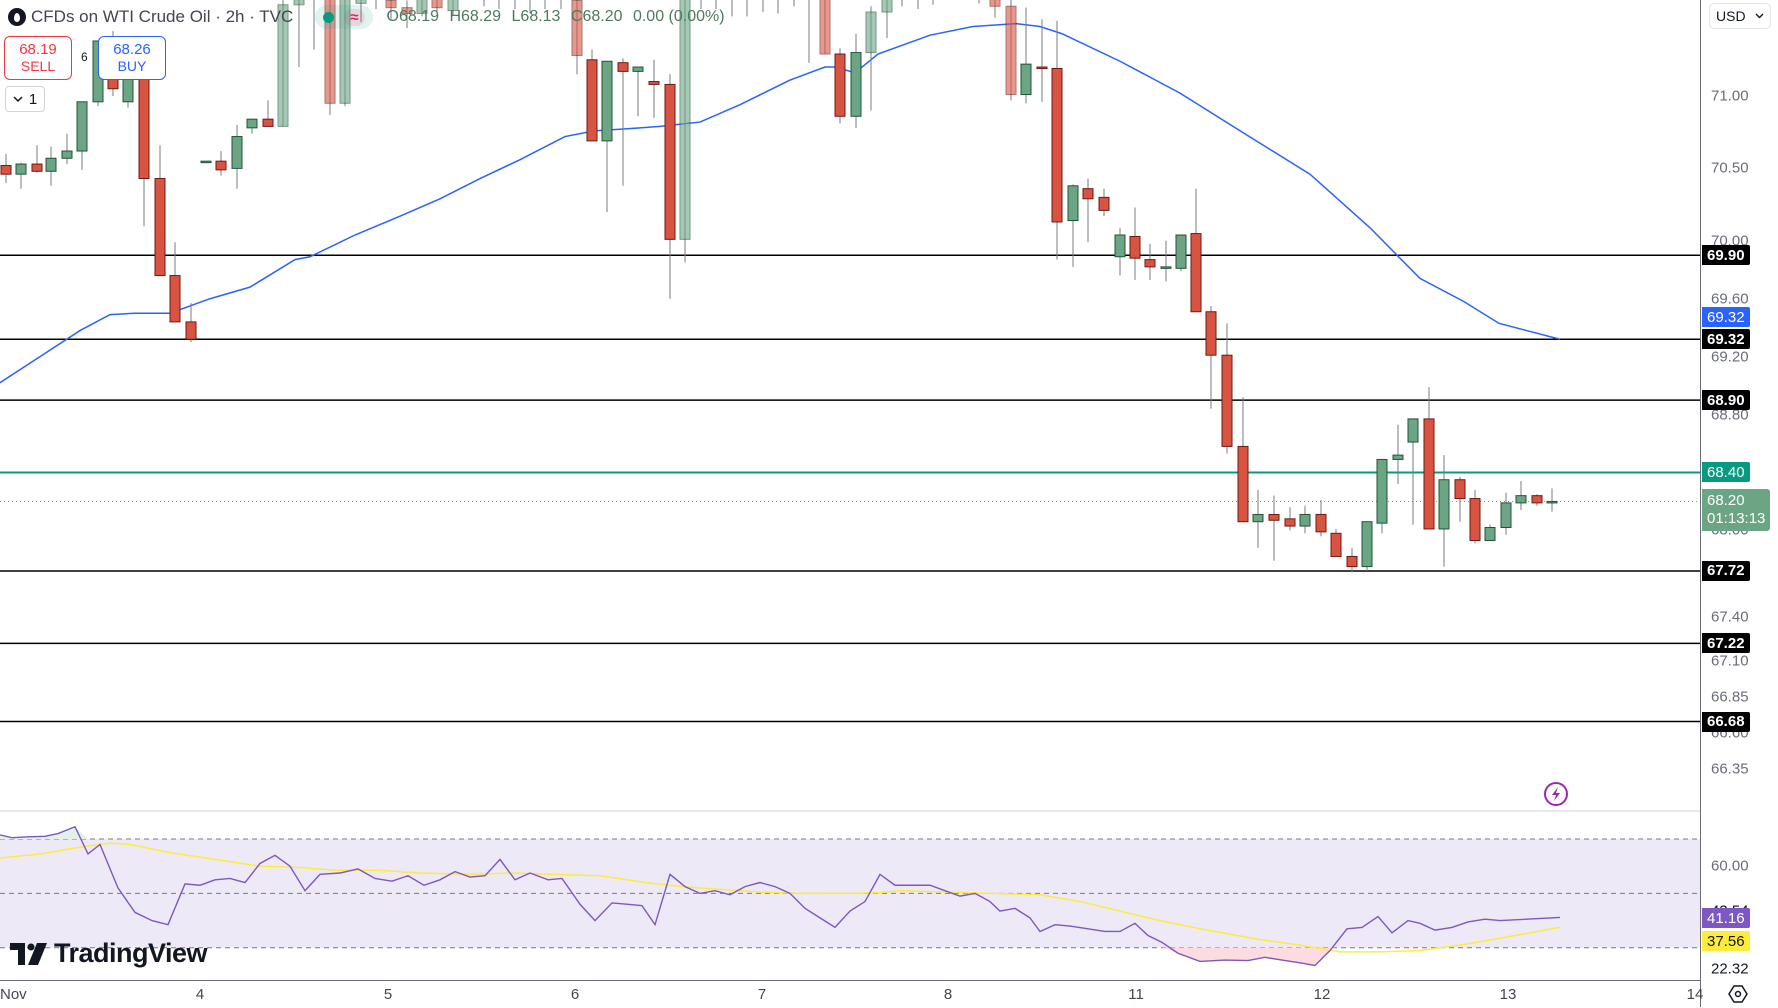 The width and height of the screenshot is (1778, 1008). What do you see at coordinates (851, 994) in the screenshot?
I see `time-axis: Nov 4 5 6 7 8 11 12 13 14` at bounding box center [851, 994].